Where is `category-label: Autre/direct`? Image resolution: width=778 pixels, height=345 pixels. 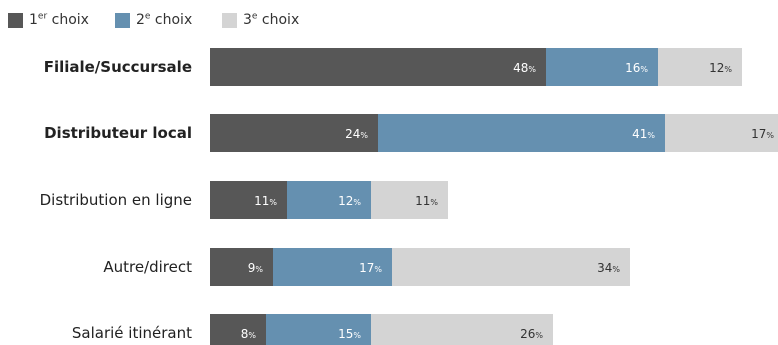 category-label: Autre/direct is located at coordinates (147, 267).